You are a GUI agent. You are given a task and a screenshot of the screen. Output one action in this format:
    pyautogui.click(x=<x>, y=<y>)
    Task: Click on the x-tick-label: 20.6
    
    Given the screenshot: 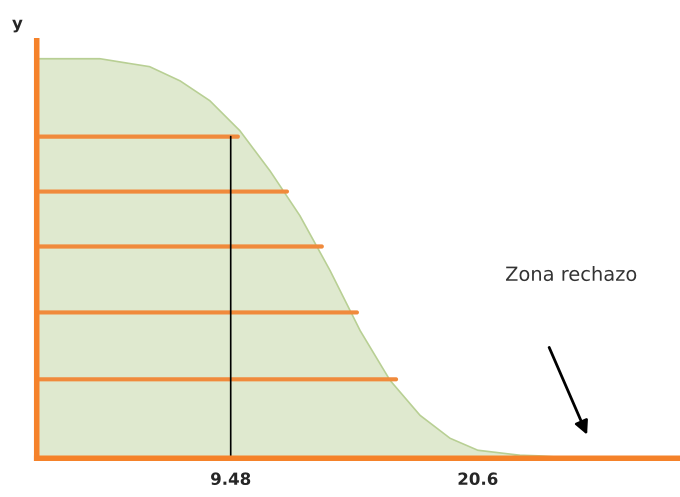 What is the action you would take?
    pyautogui.click(x=478, y=479)
    